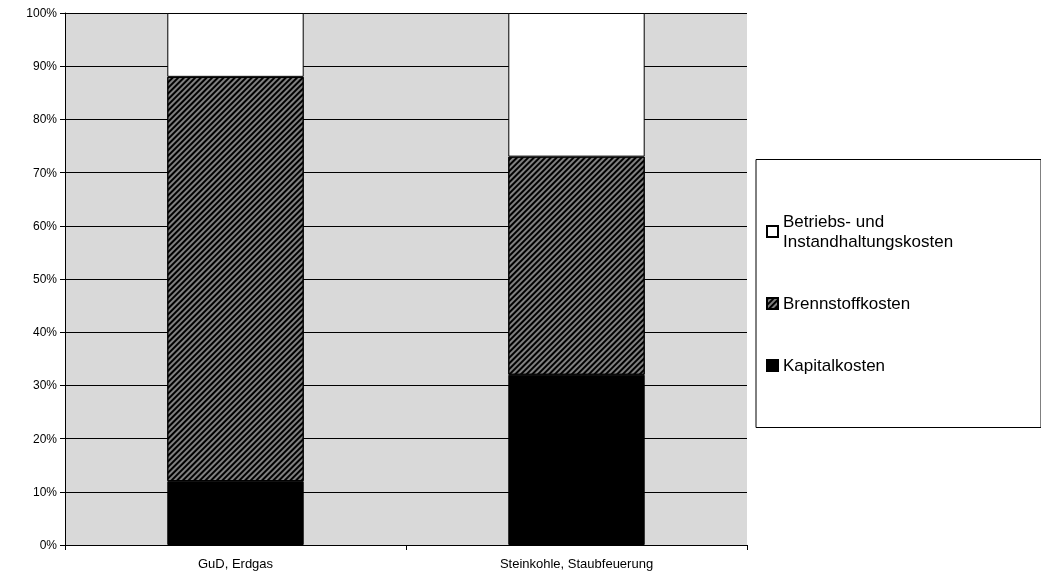 The height and width of the screenshot is (587, 1041). I want to click on y-tick-label: 80%, so click(45, 119).